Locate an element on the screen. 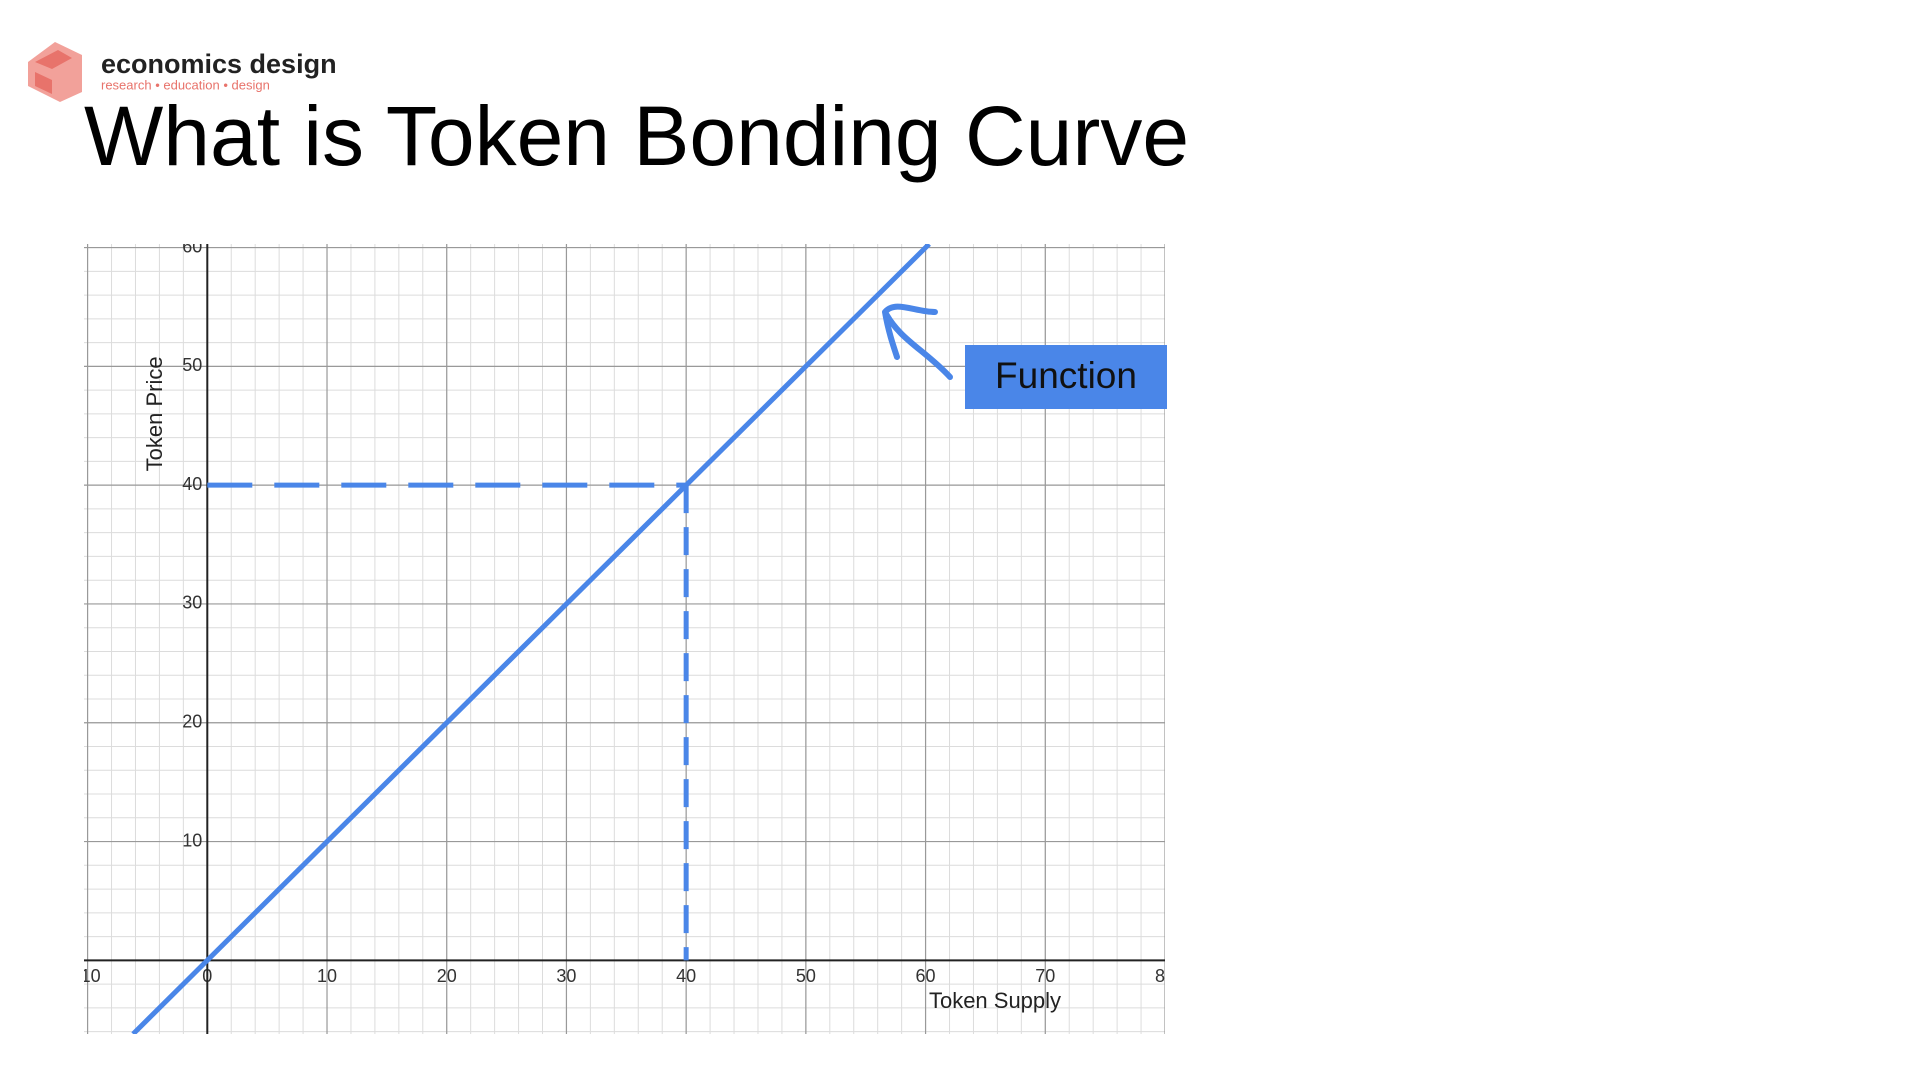  logo-tagline: research • education • design is located at coordinates (185, 84).